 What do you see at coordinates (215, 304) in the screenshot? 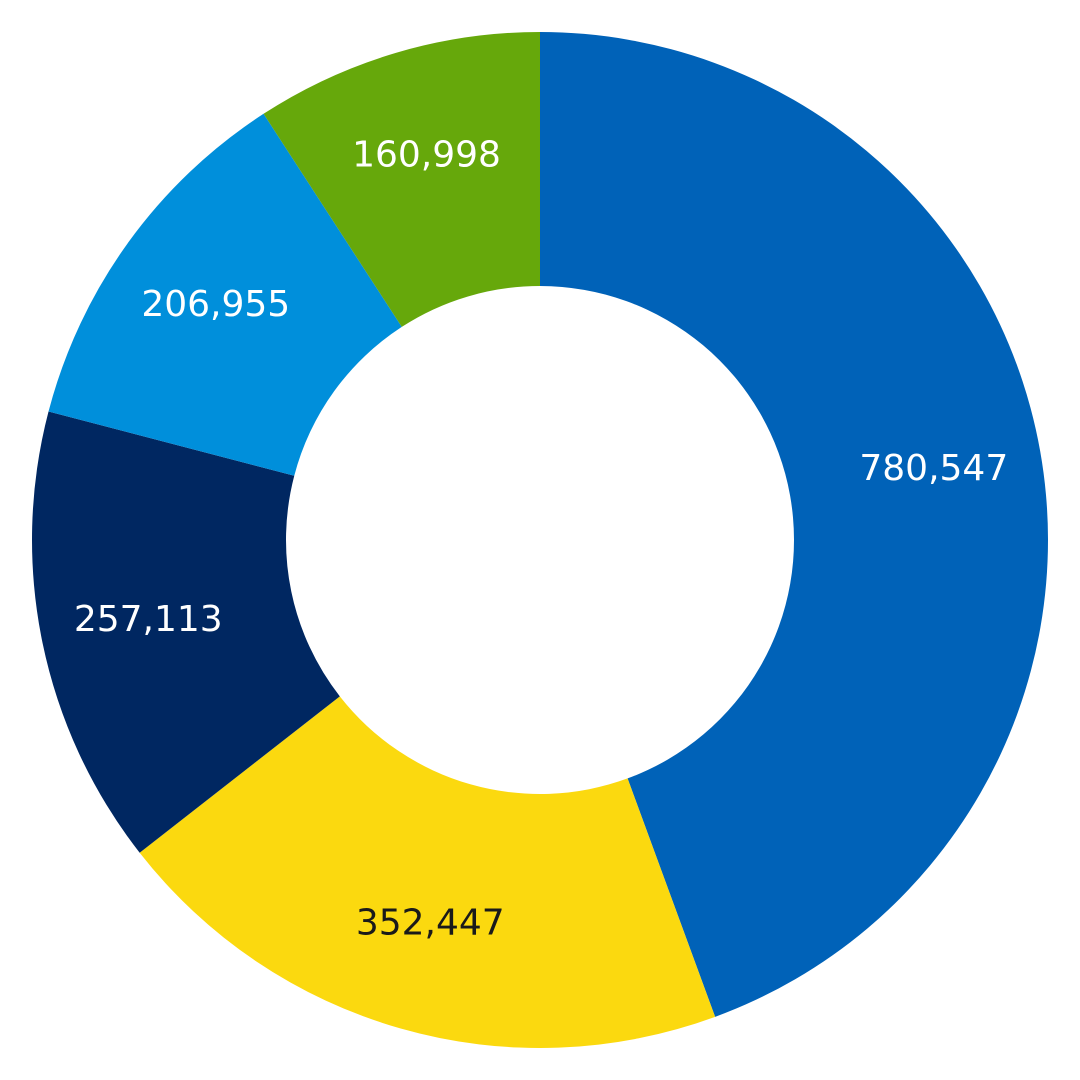
I see `value-label: 206,955` at bounding box center [215, 304].